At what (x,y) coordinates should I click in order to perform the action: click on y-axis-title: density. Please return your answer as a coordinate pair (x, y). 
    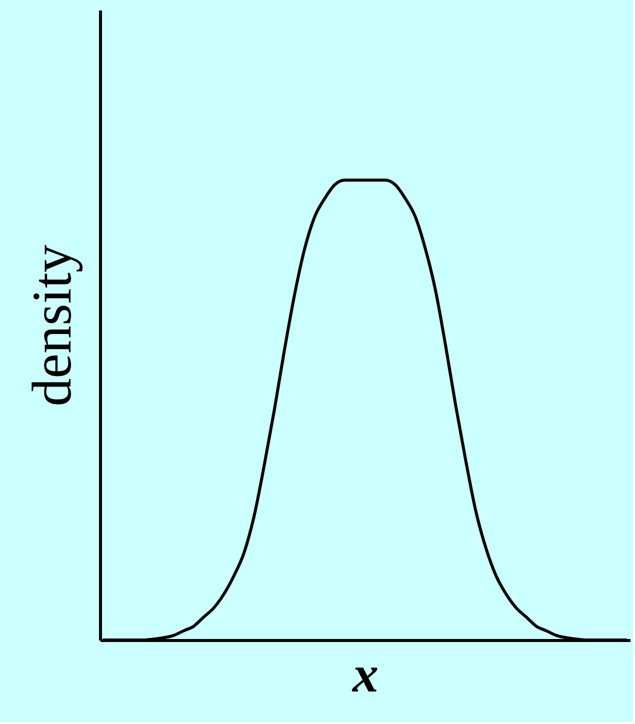
    Looking at the image, I should click on (53, 325).